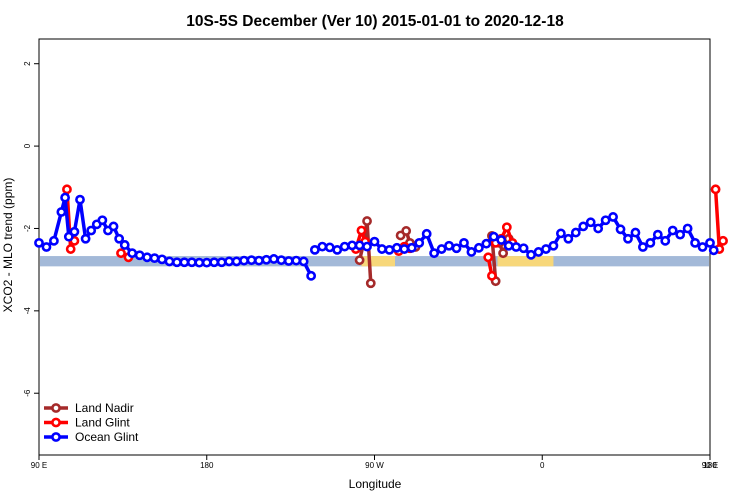  I want to click on y-tick-label: 2, so click(27, 63).